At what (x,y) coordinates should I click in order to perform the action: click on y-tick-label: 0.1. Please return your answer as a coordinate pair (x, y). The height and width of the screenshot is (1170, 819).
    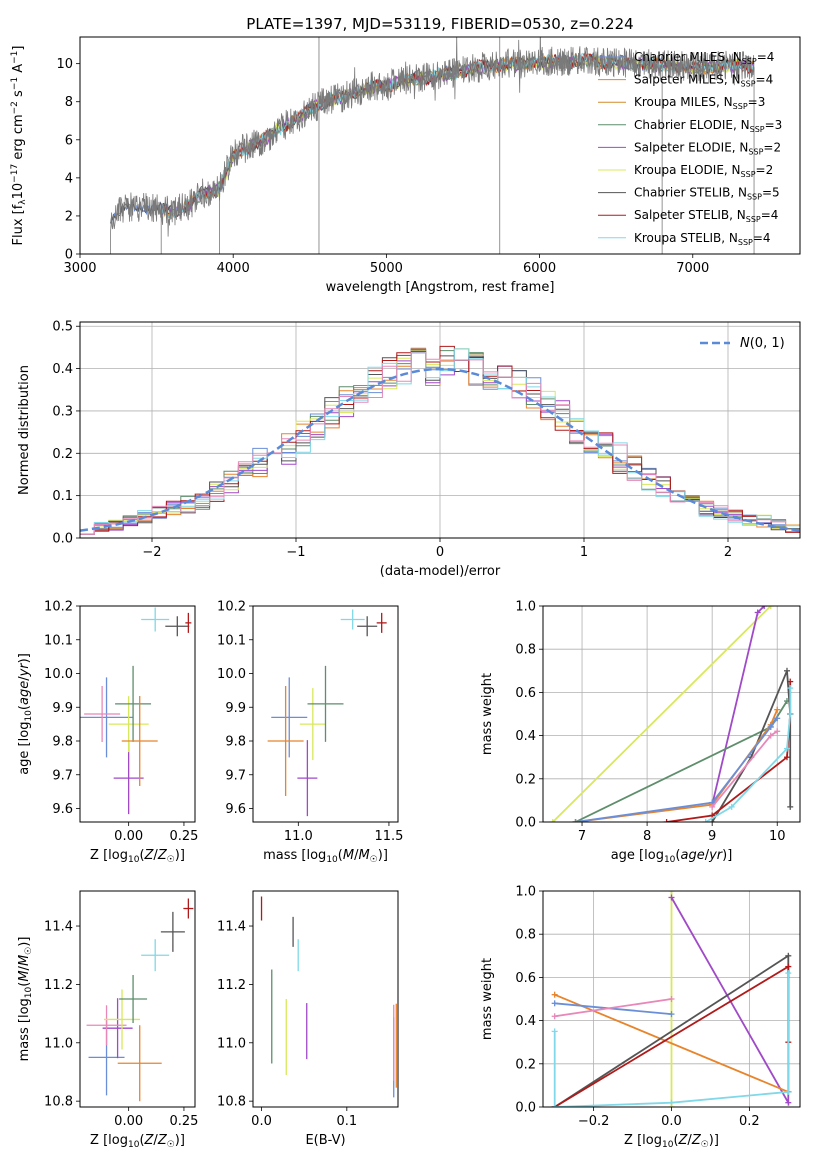
    Looking at the image, I should click on (62, 496).